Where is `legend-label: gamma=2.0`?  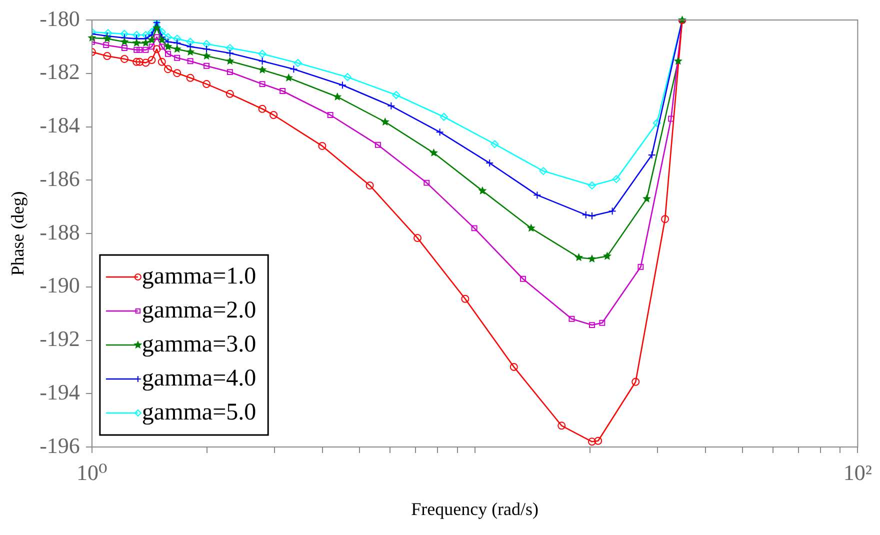 legend-label: gamma=2.0 is located at coordinates (199, 310).